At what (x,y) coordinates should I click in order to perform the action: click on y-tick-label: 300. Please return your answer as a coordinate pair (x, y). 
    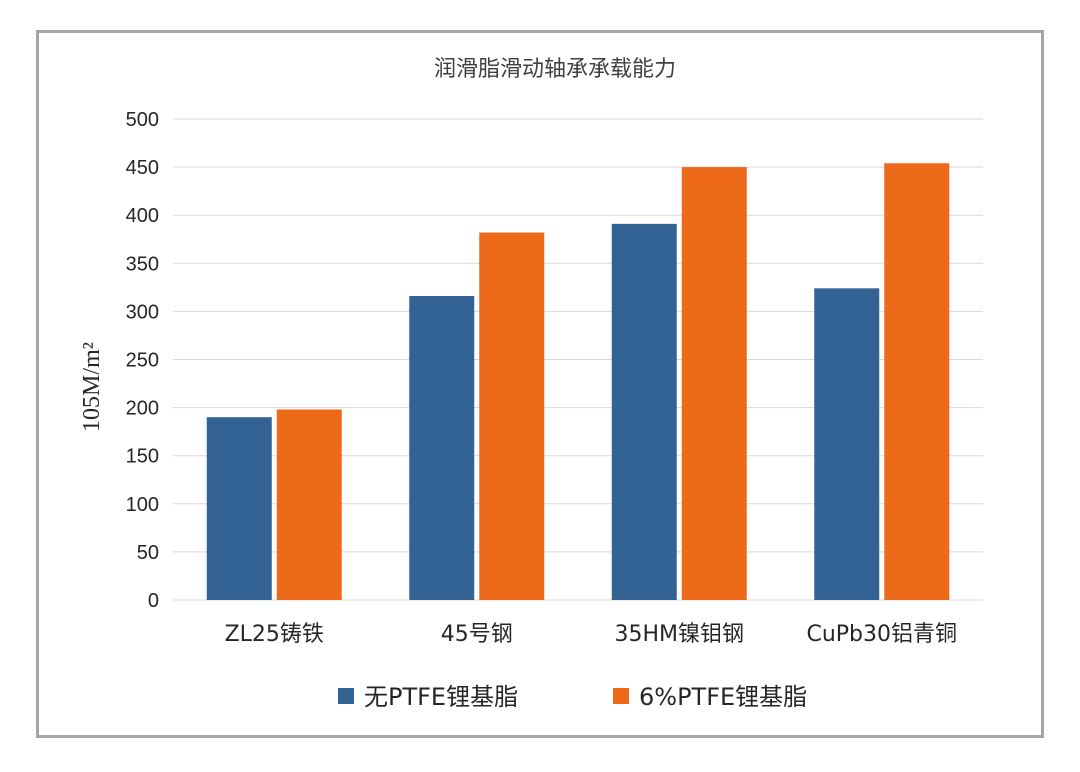
    Looking at the image, I should click on (142, 312).